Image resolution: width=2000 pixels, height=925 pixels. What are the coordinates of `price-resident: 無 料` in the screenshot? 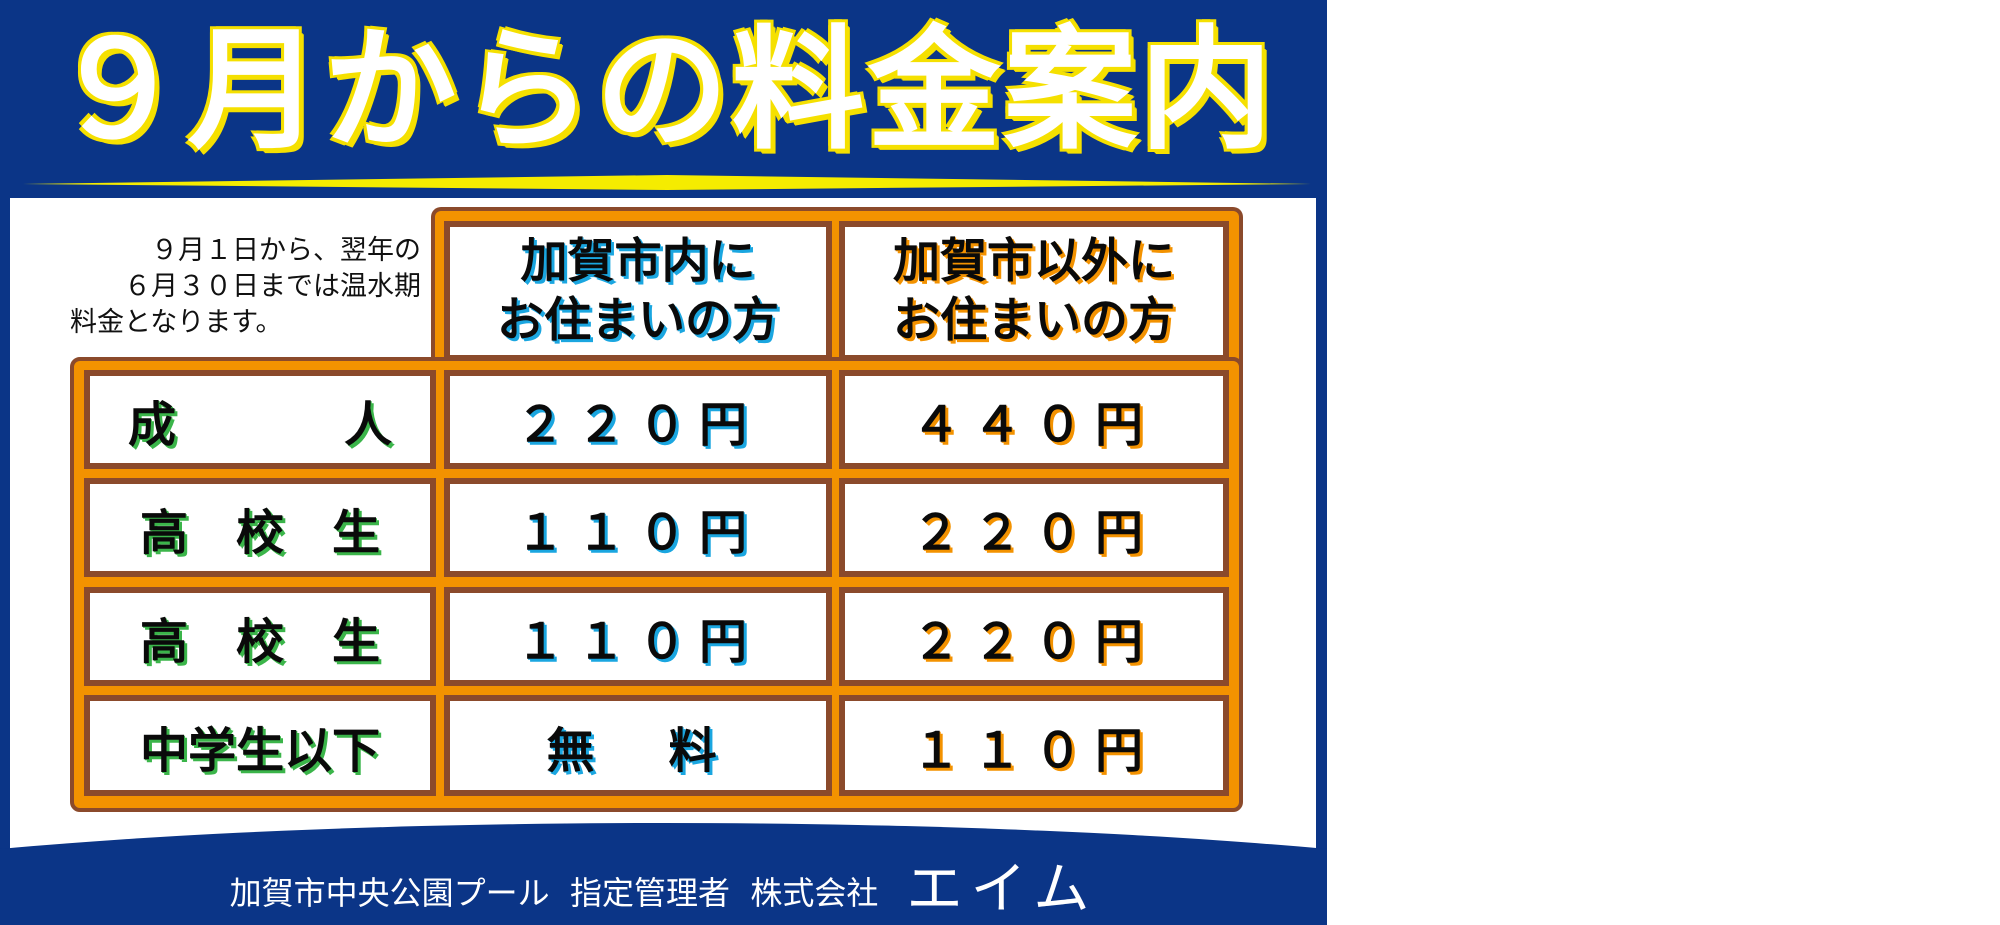 It's located at (638, 745).